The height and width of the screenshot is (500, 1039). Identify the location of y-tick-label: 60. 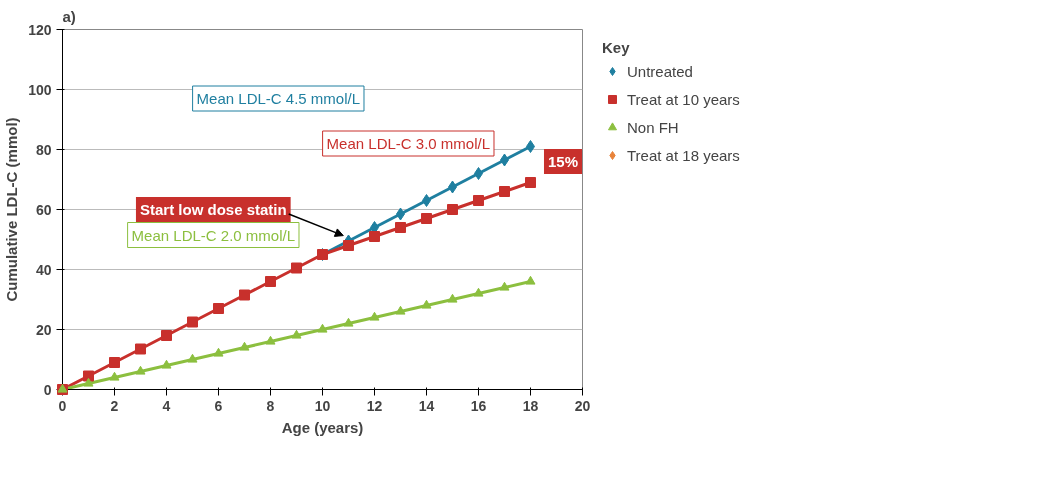
(43, 209).